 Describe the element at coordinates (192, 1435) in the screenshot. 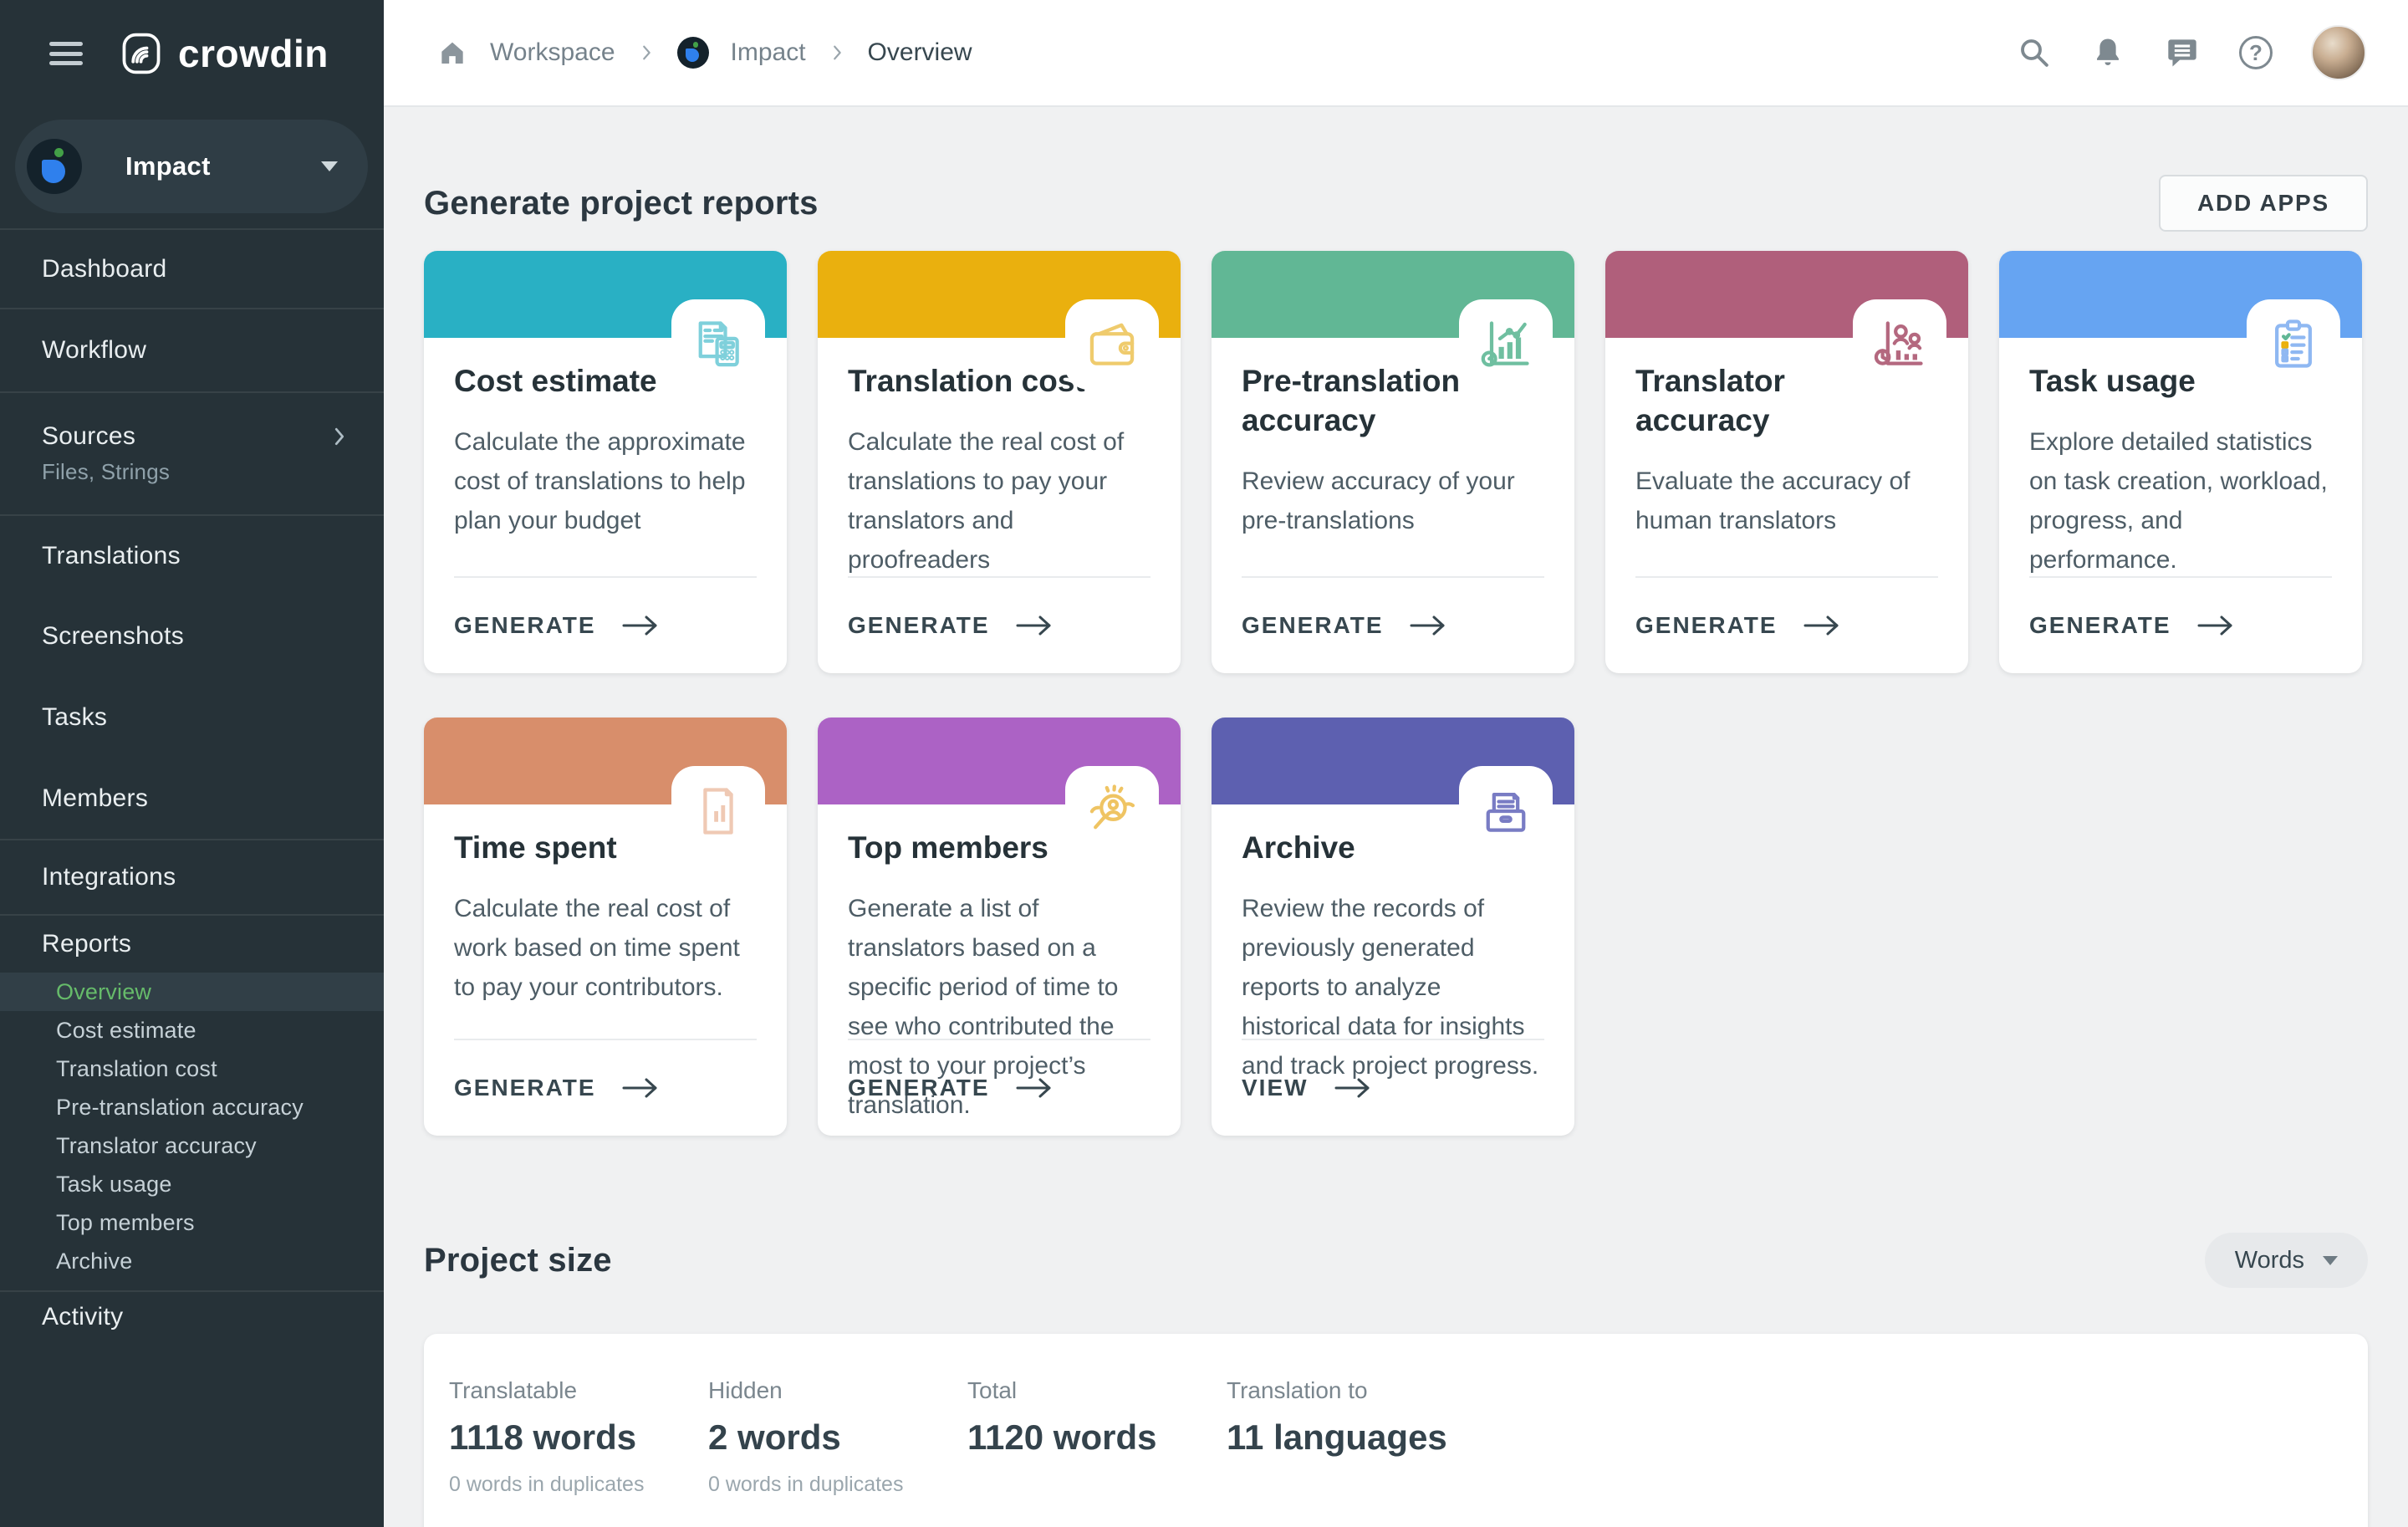

I see `sidebar-filler` at that location.